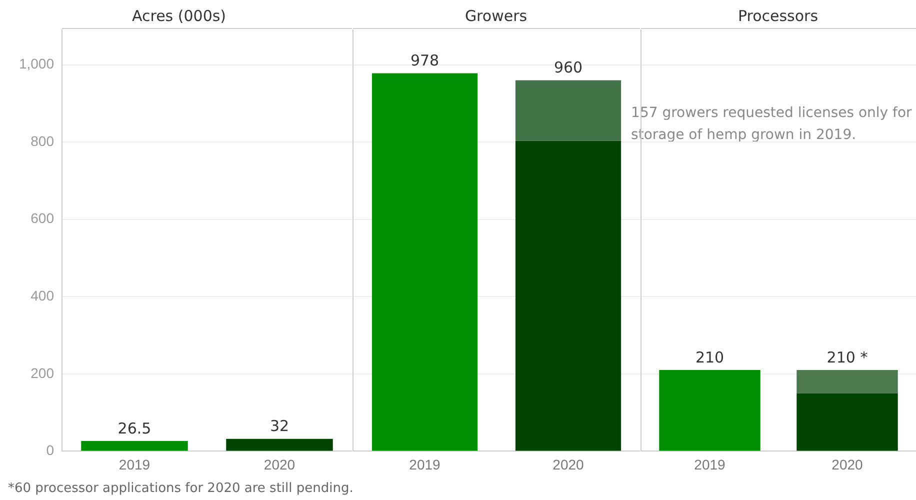 The height and width of the screenshot is (500, 916). What do you see at coordinates (42, 218) in the screenshot?
I see `y-tick-label: 600` at bounding box center [42, 218].